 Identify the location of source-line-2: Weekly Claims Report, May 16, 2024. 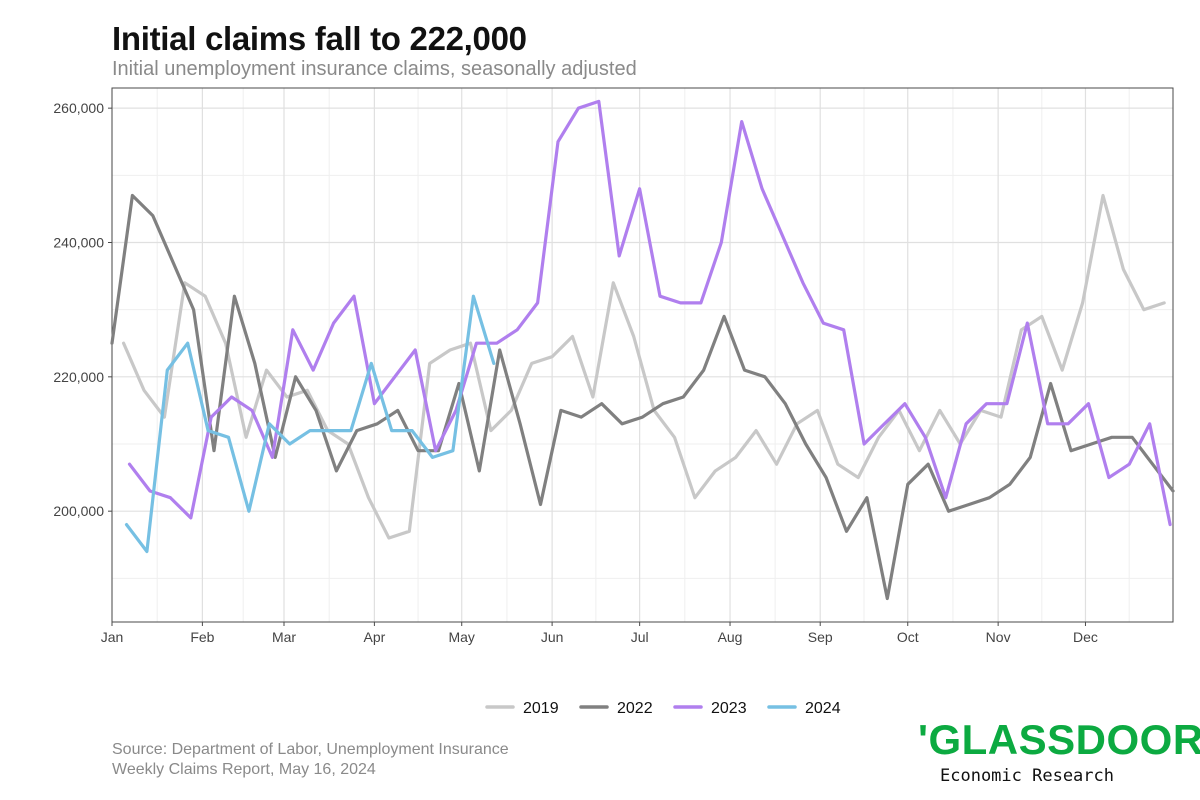
(244, 769).